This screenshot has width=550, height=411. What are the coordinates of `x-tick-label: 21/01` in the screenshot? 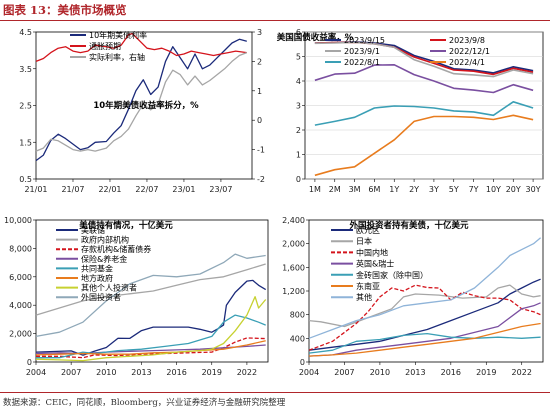 It's located at (35, 189).